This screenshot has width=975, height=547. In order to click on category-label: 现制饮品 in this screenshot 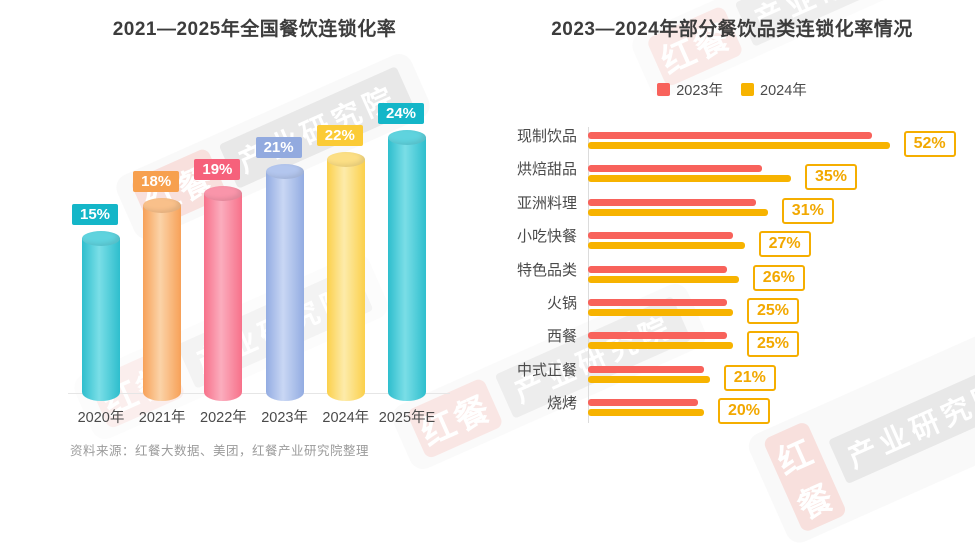, I will do `click(546, 136)`.